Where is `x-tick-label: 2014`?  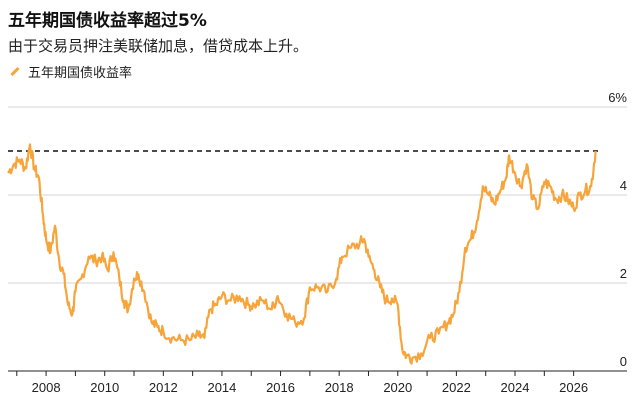 x-tick-label: 2014 is located at coordinates (221, 387).